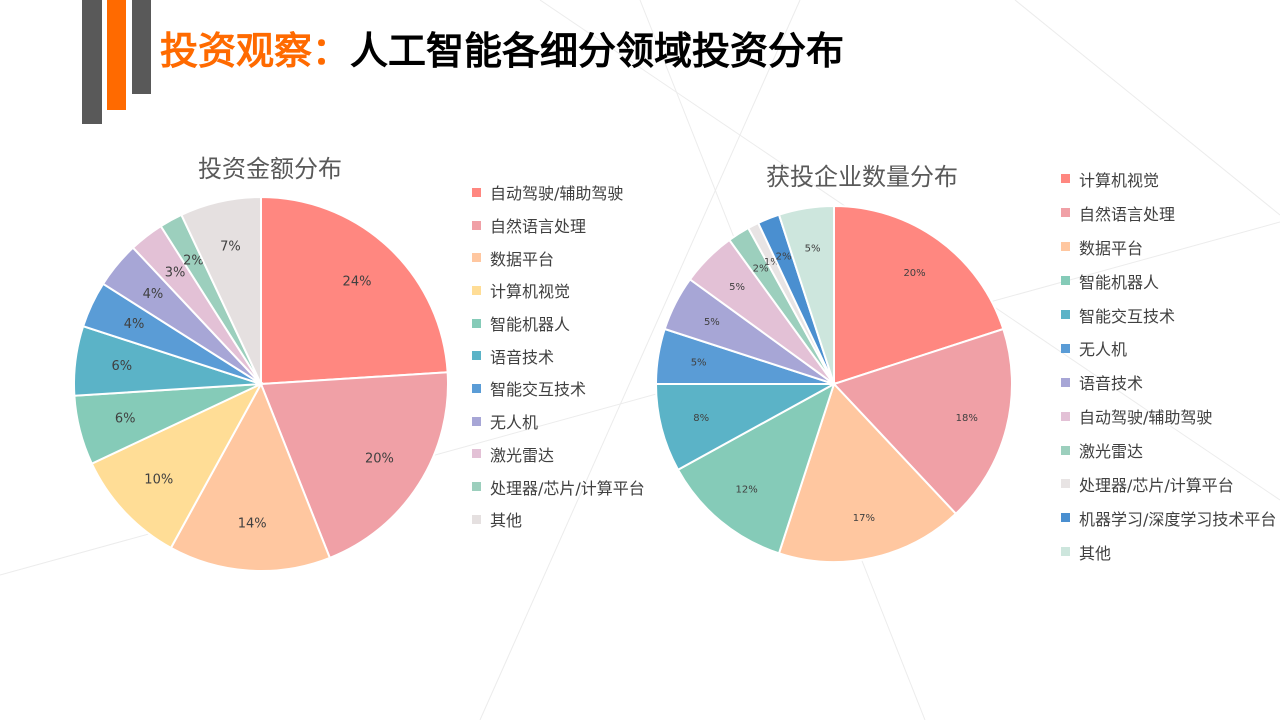  What do you see at coordinates (230, 247) in the screenshot?
I see `slice-data-label: 7%` at bounding box center [230, 247].